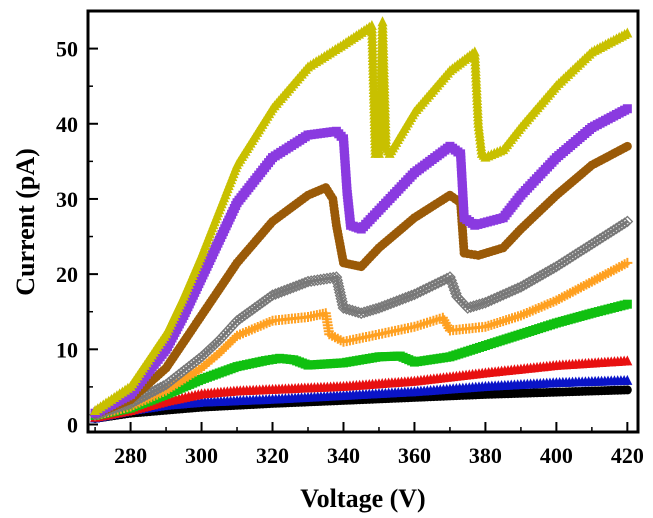  Describe the element at coordinates (130, 455) in the screenshot. I see `x-tick-label: 280` at that location.